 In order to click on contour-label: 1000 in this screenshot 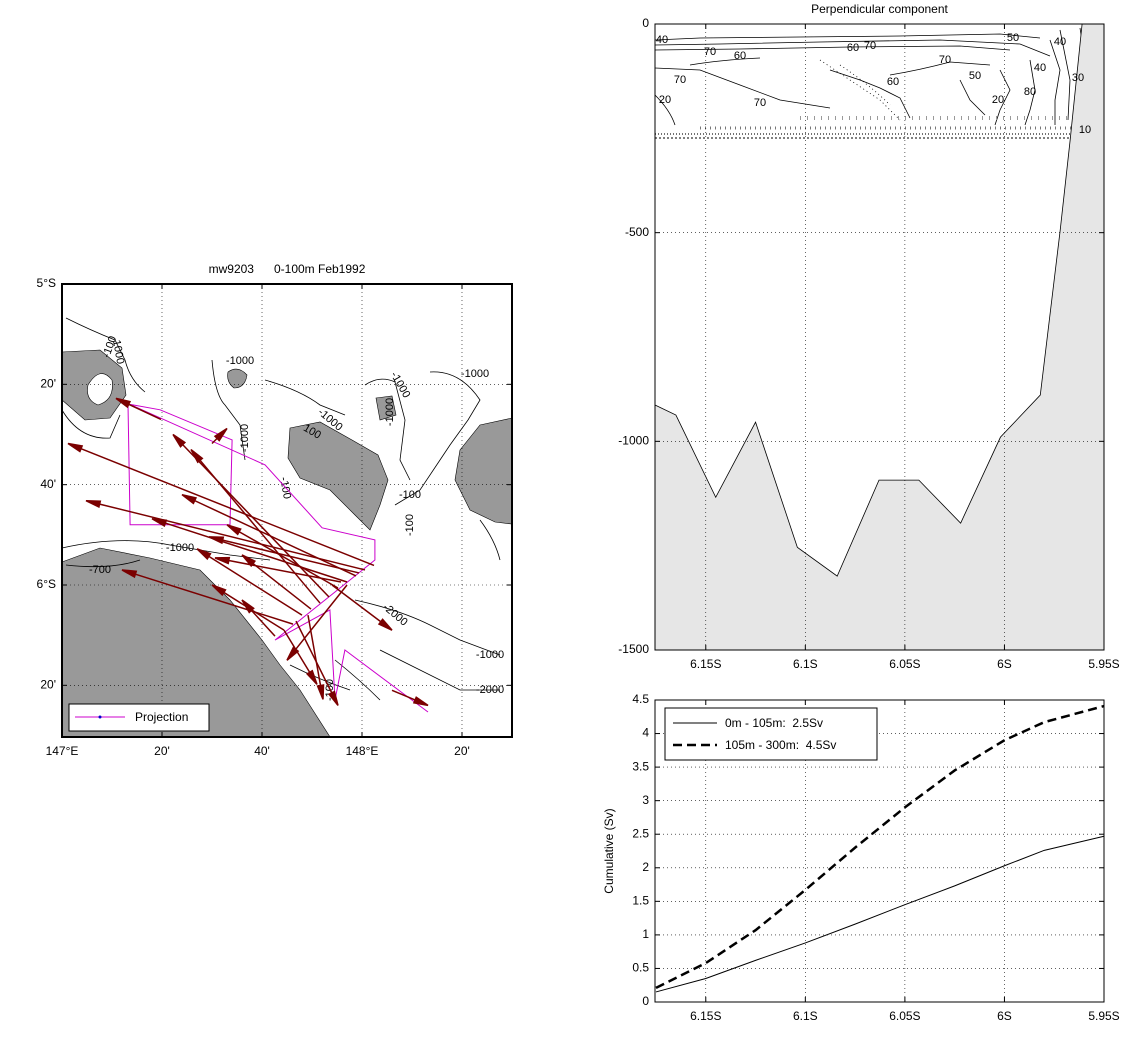, I will do `click(118, 352)`.